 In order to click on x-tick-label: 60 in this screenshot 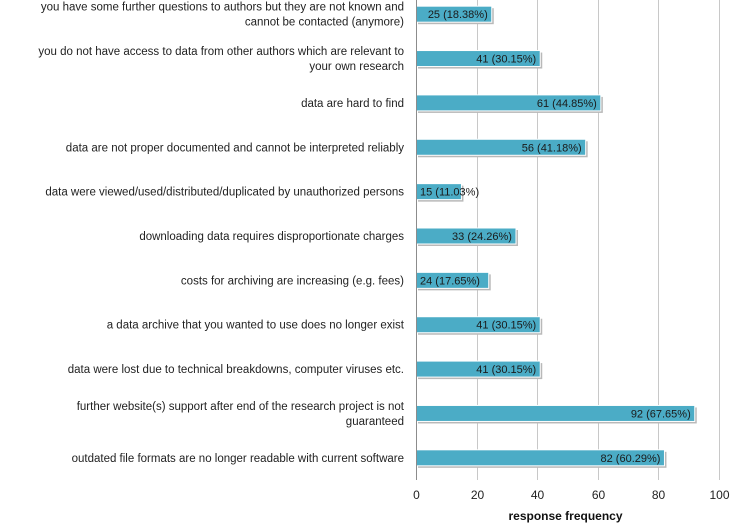, I will do `click(599, 495)`.